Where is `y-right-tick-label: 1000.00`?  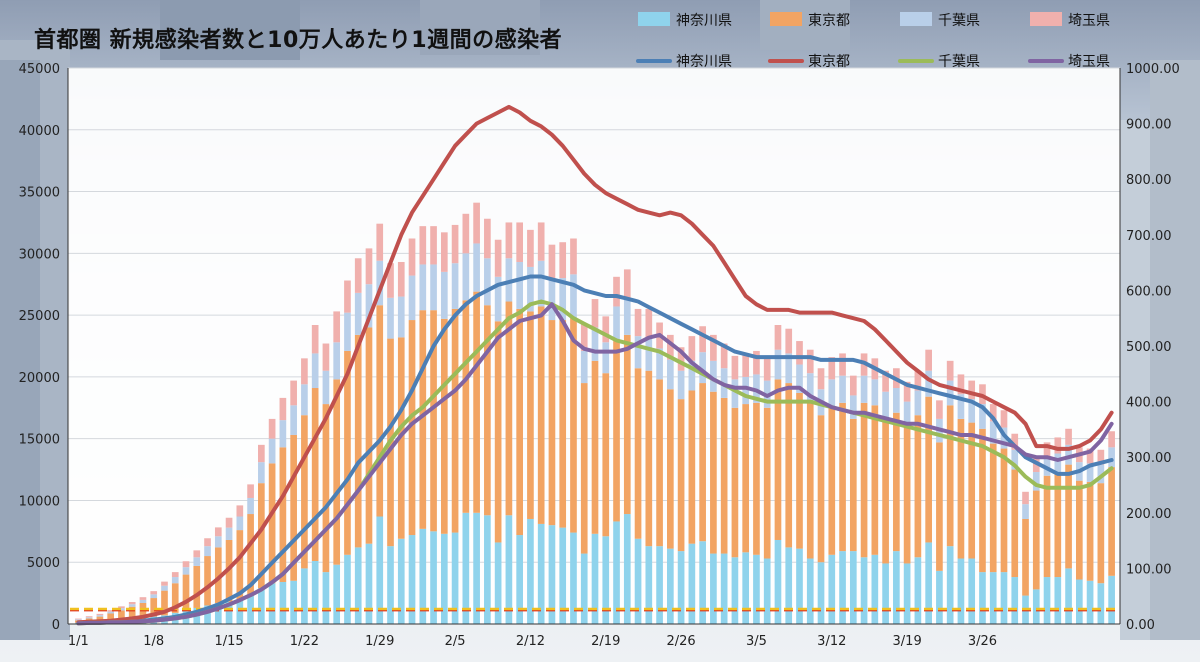
y-right-tick-label: 1000.00 is located at coordinates (1153, 69).